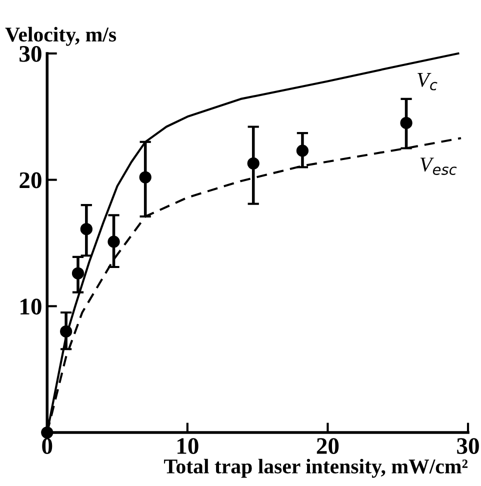 This screenshot has height=486, width=481. I want to click on x-tick-label: 20, so click(327, 446).